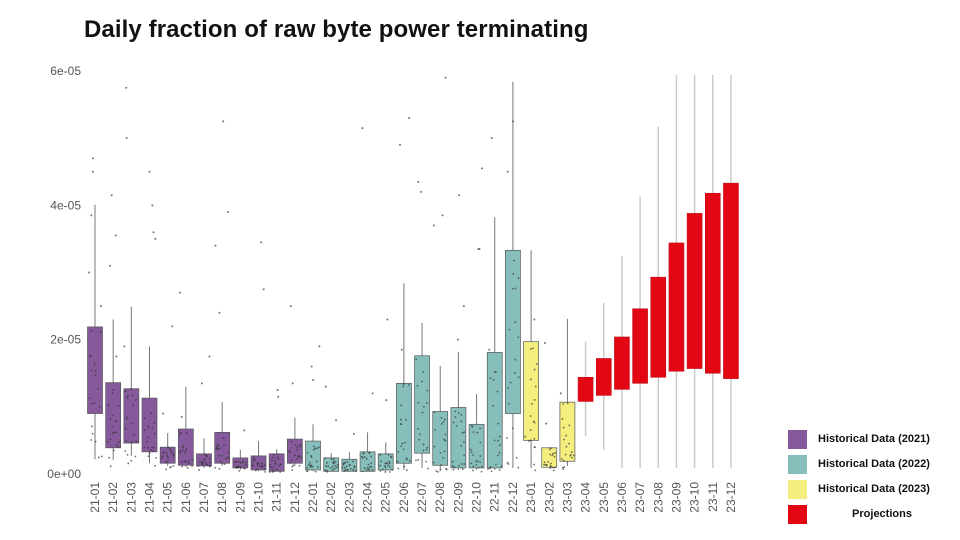  What do you see at coordinates (797, 514) in the screenshot?
I see `legend-swatch-projections` at bounding box center [797, 514].